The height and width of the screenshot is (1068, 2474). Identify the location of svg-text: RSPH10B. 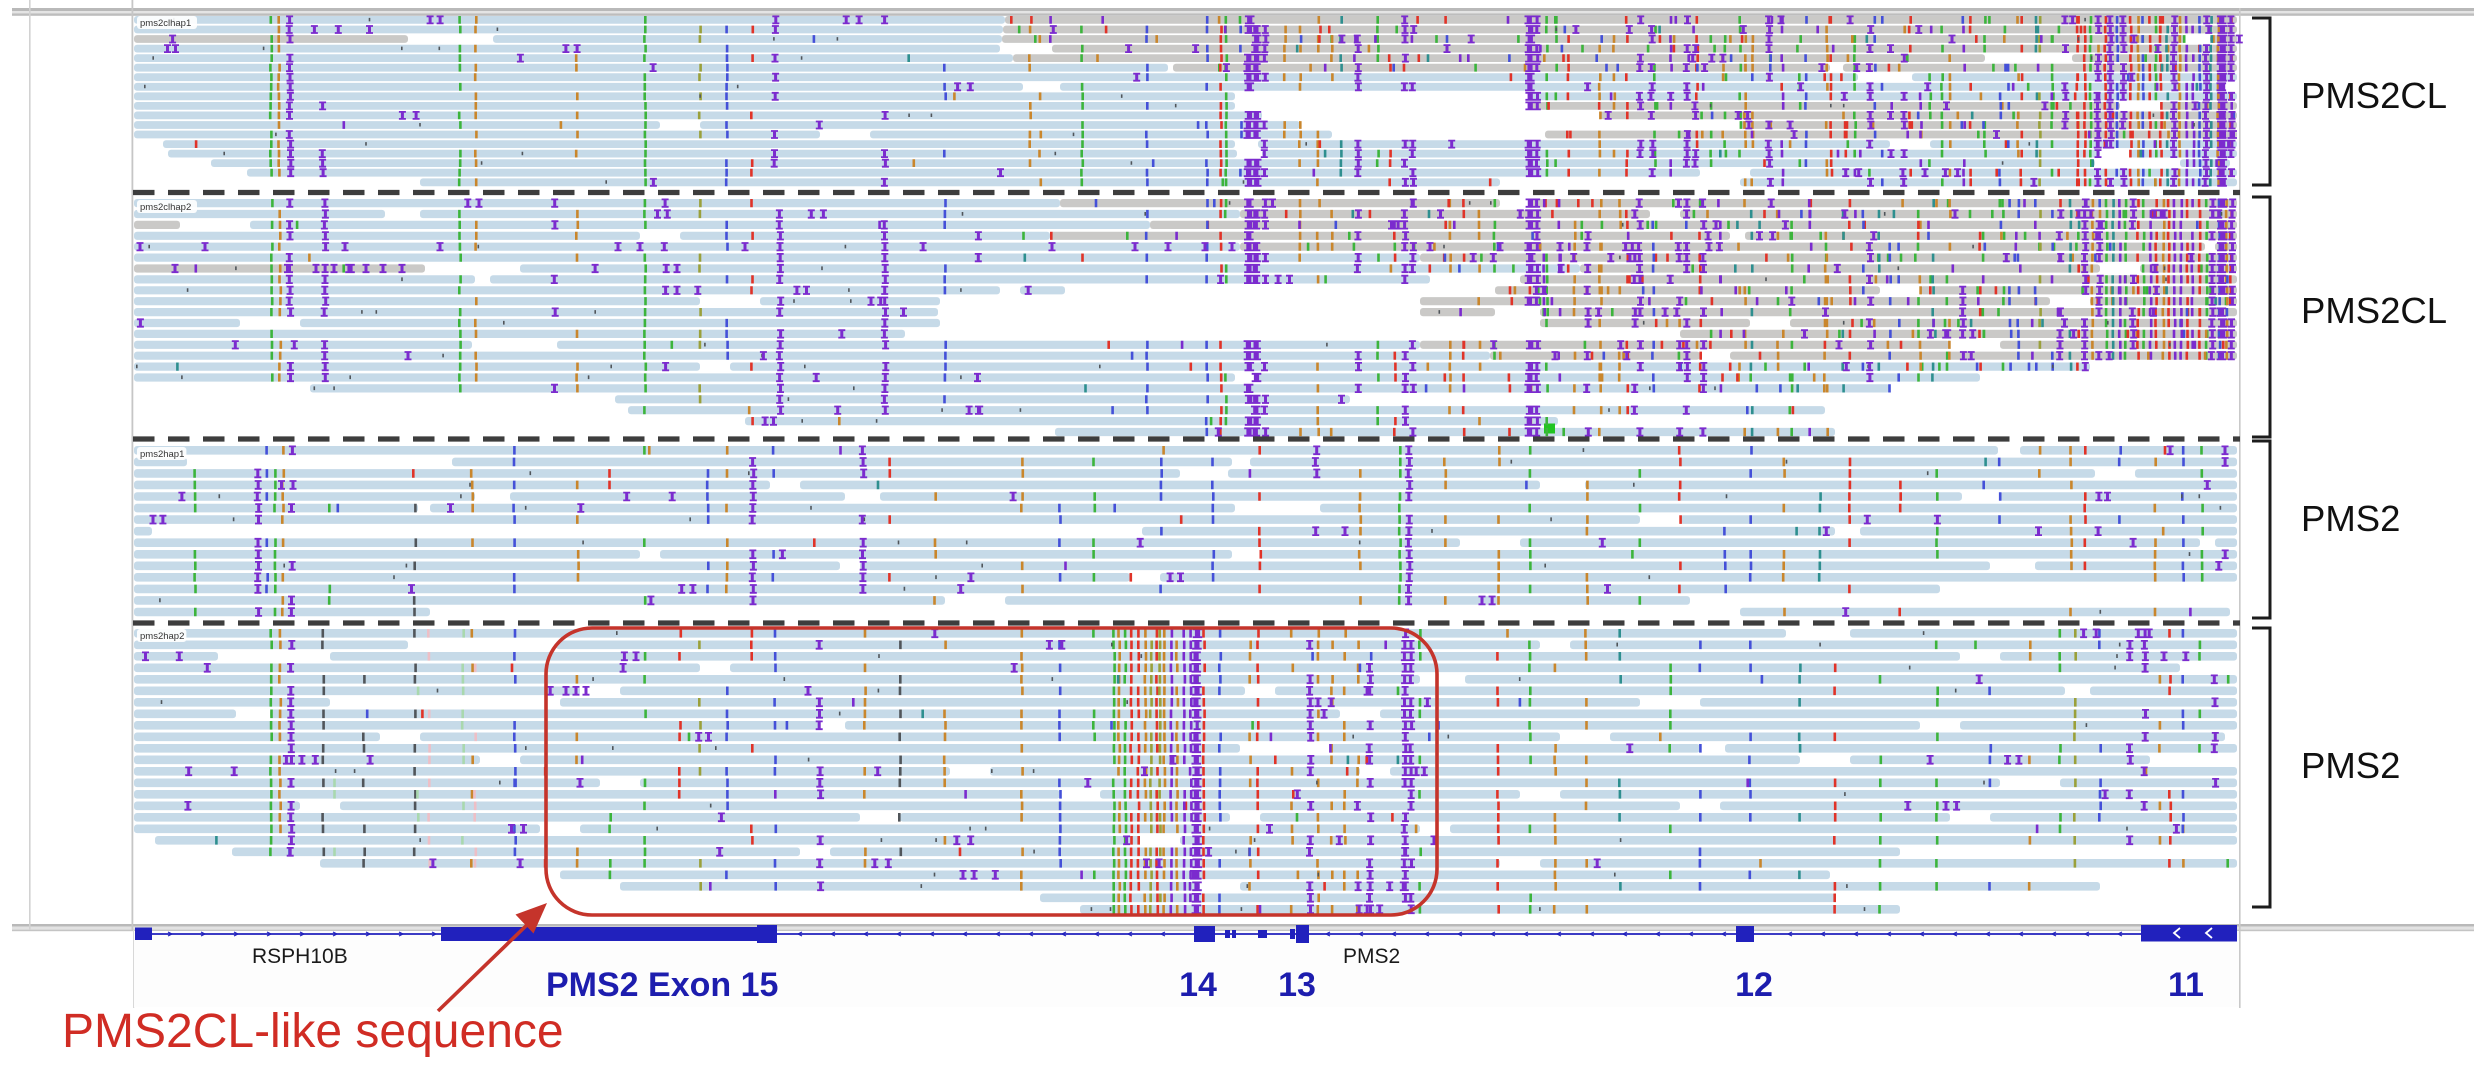
(300, 956).